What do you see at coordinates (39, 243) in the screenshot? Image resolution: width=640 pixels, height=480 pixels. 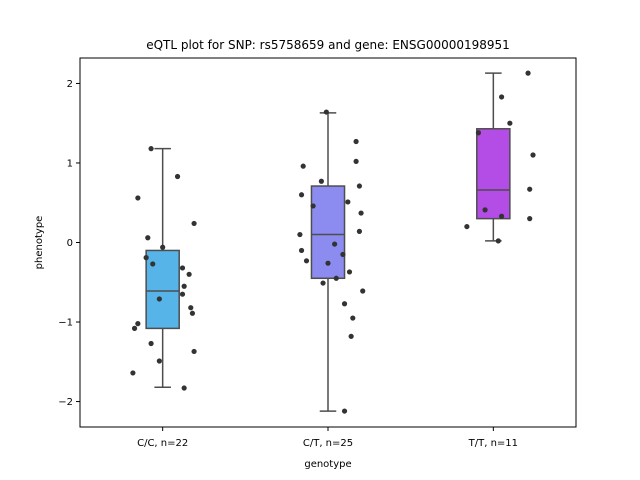 I see `y-axis-label: phenotype` at bounding box center [39, 243].